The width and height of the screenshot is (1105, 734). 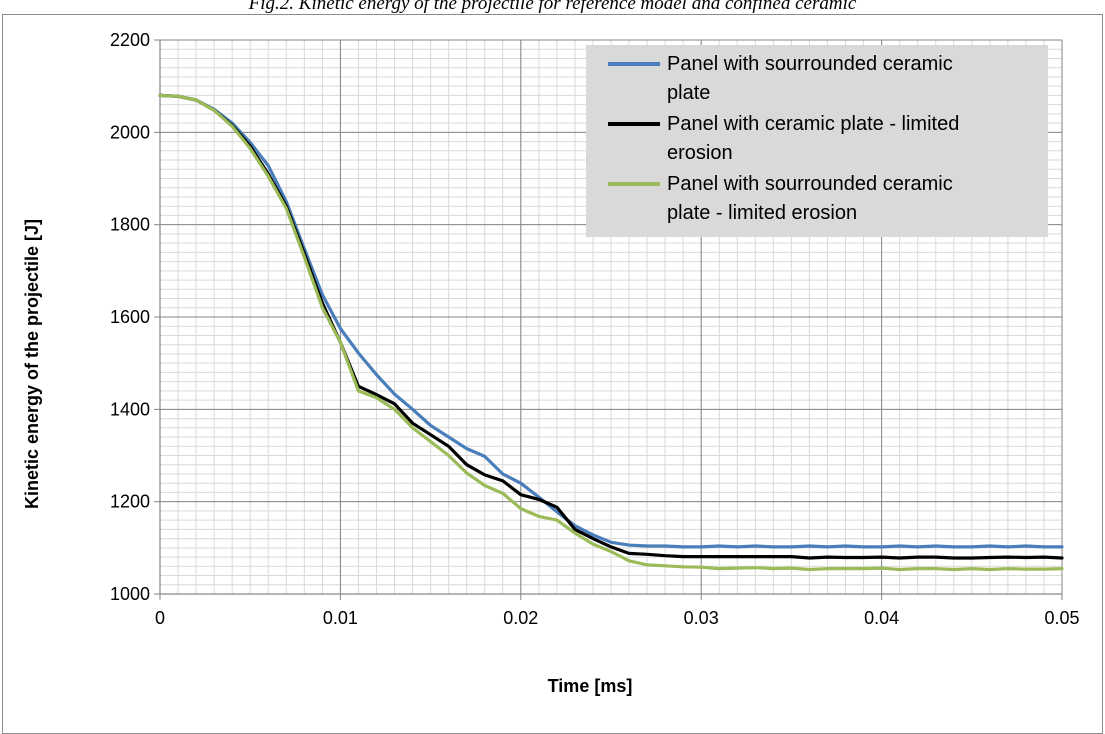 I want to click on legend-label-3: Panel with sourrounded ceramic, so click(x=810, y=184).